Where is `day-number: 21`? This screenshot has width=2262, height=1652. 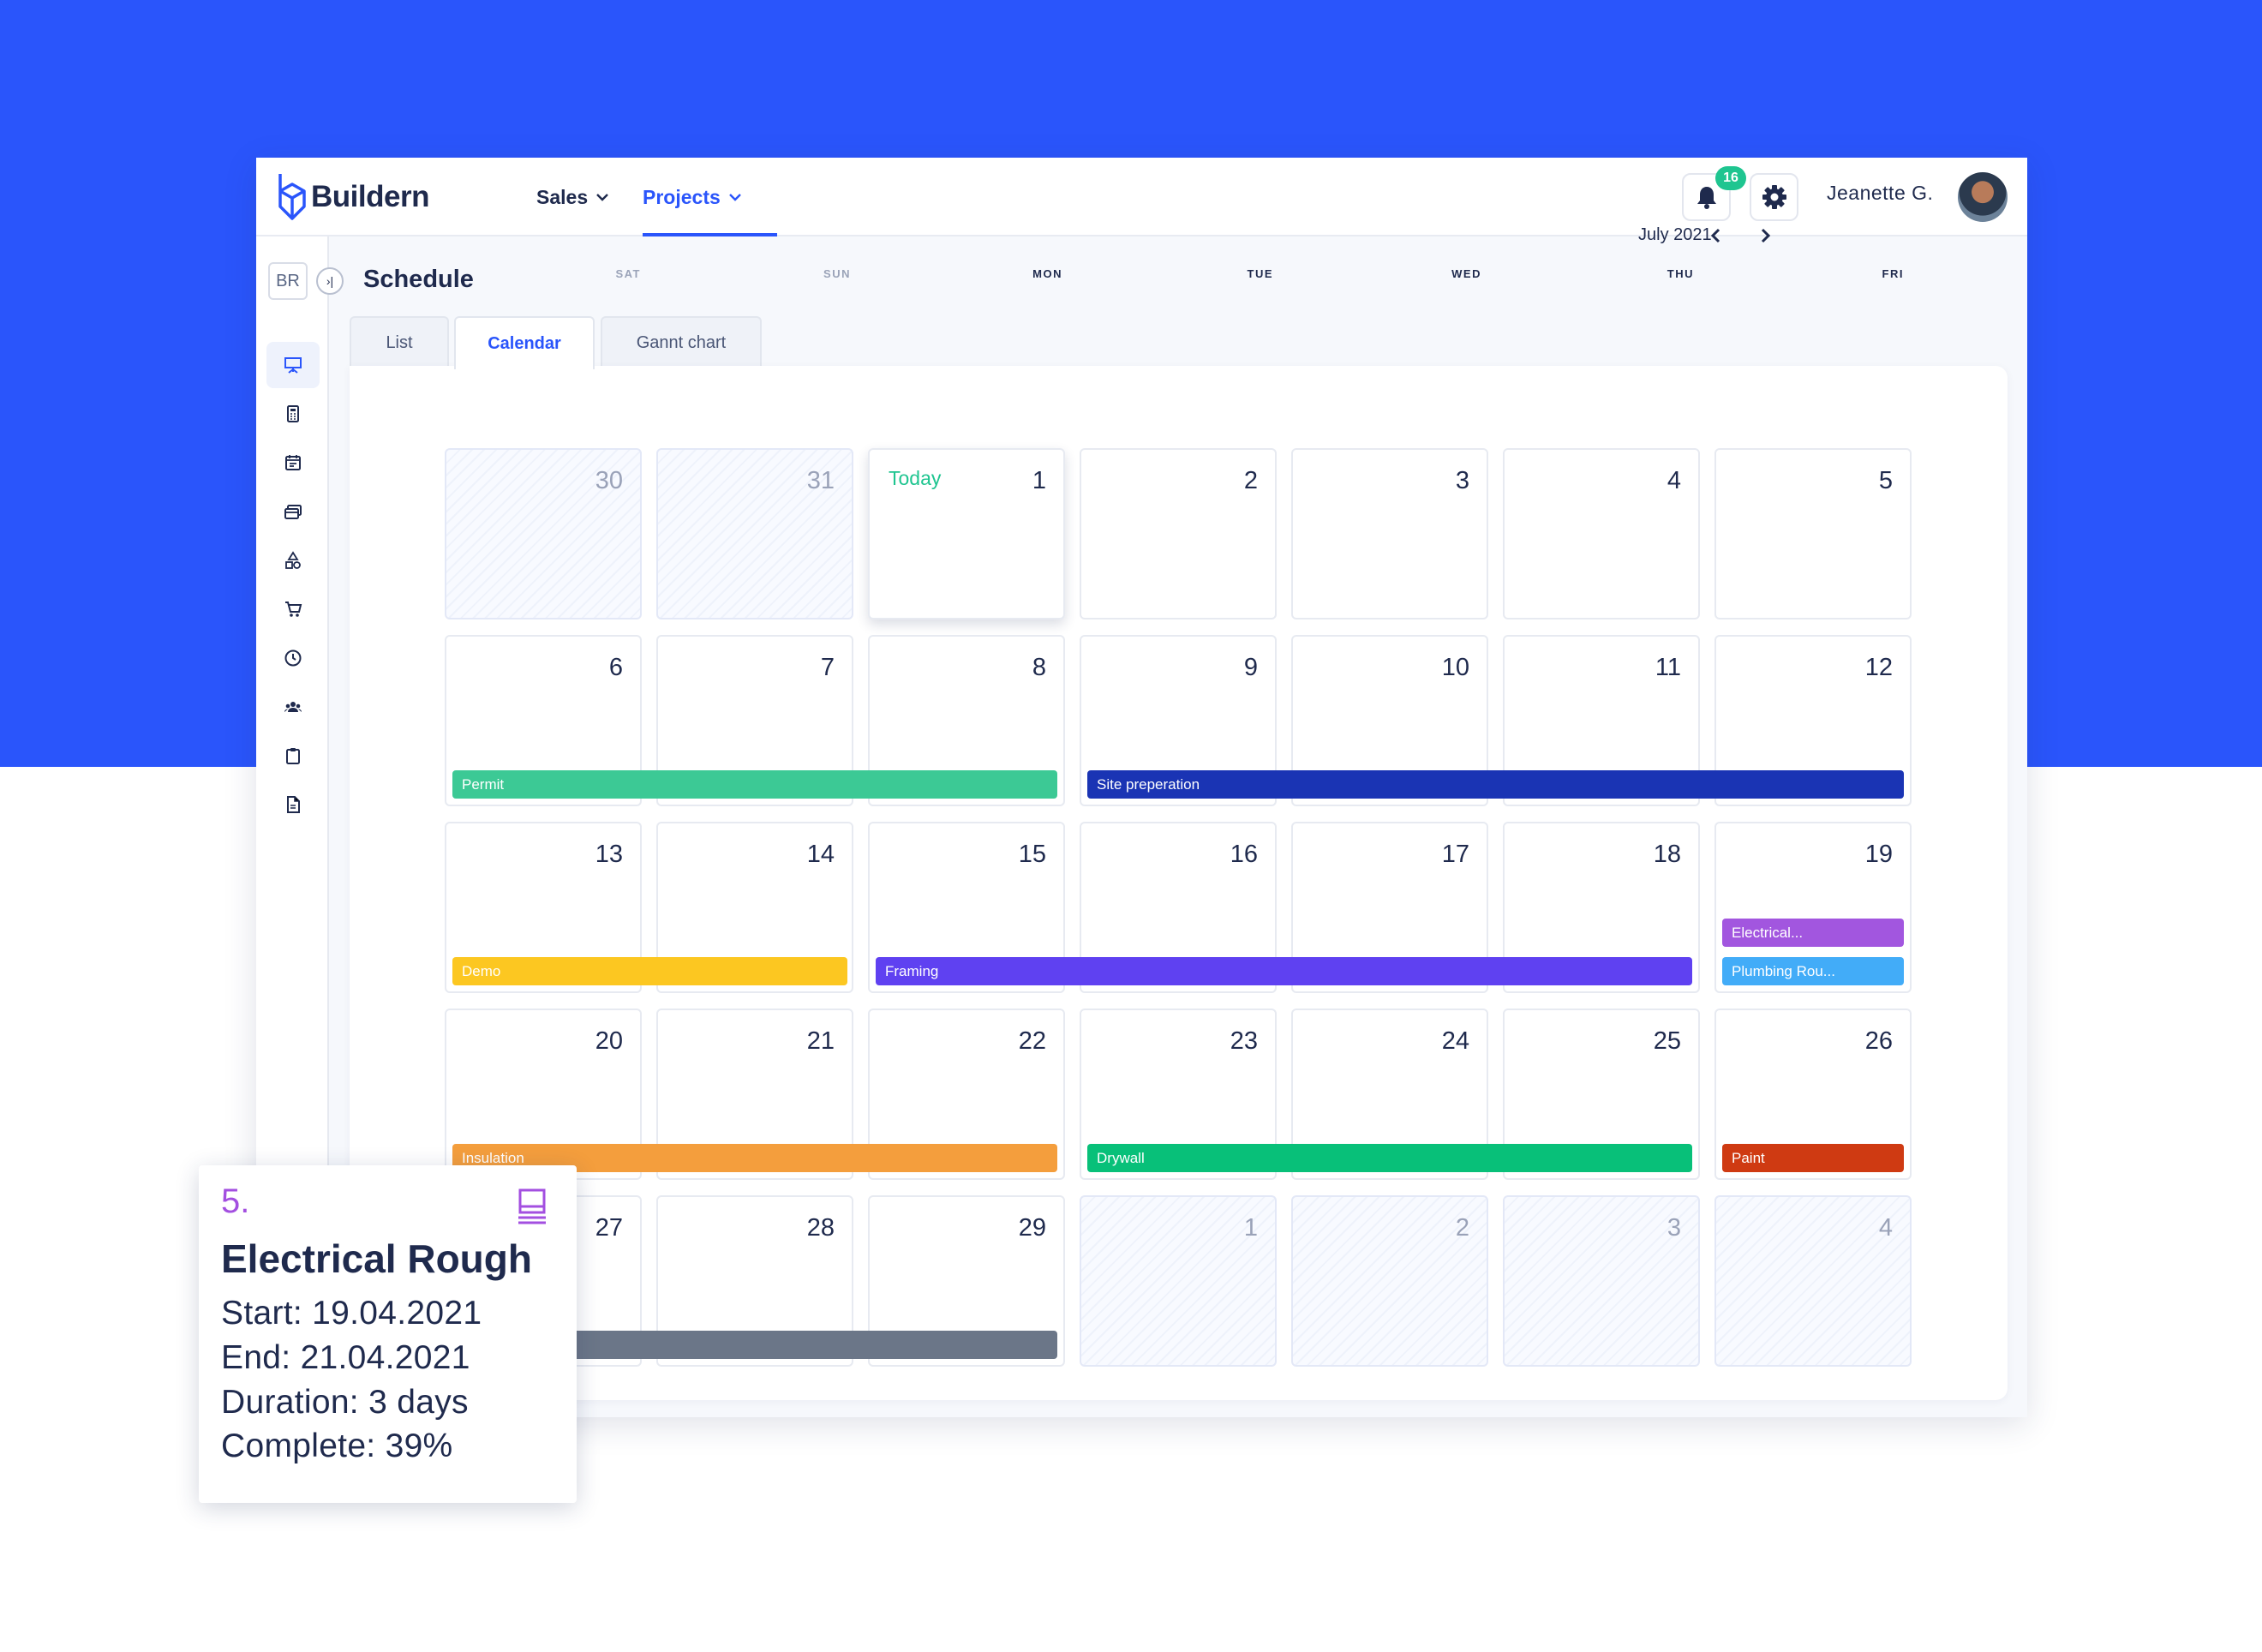
day-number: 21 is located at coordinates (820, 1041).